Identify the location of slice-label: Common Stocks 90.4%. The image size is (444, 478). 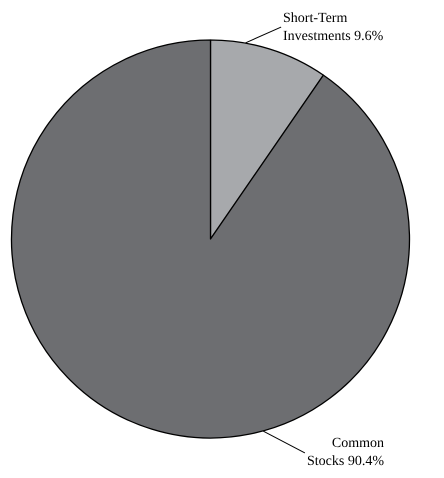
(345, 453).